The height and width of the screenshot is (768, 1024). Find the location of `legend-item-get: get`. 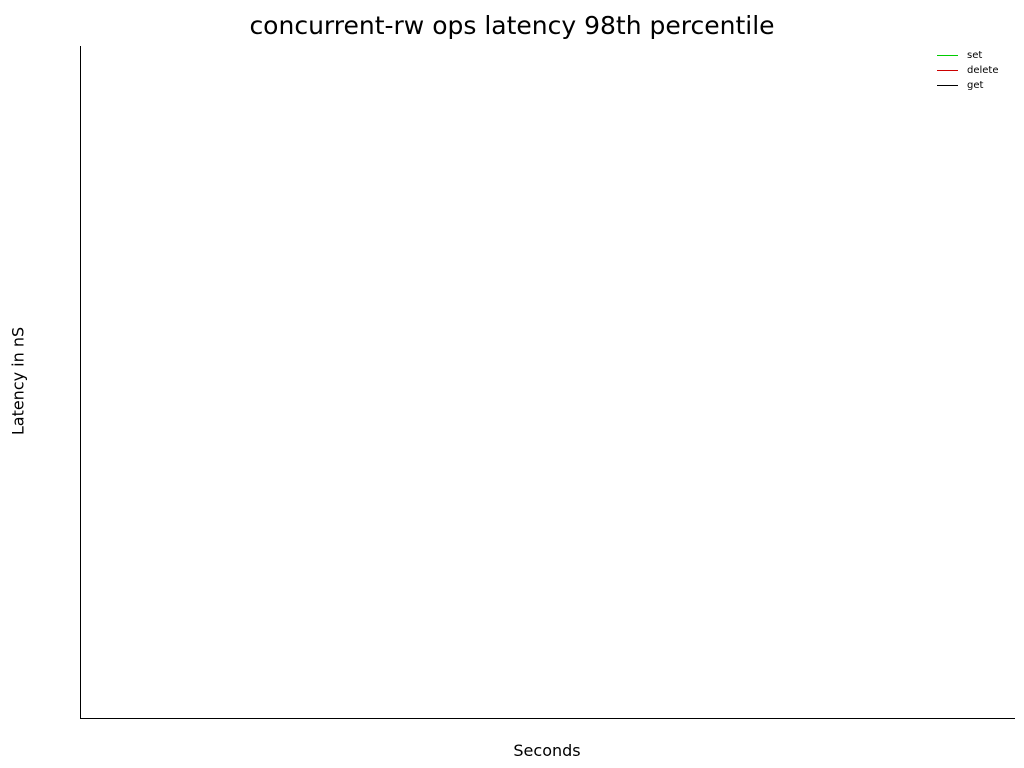

legend-item-get: get is located at coordinates (968, 85).